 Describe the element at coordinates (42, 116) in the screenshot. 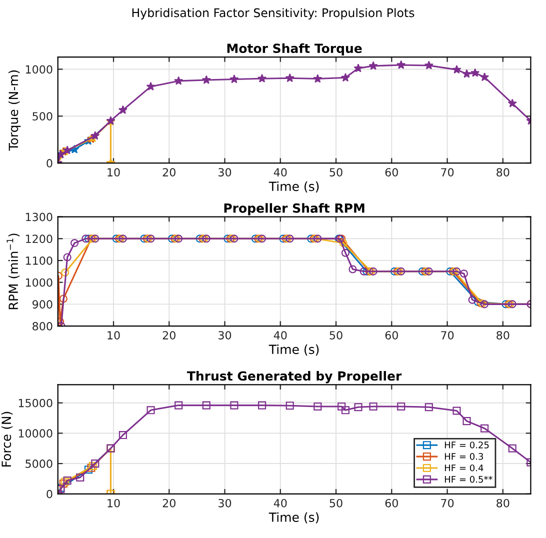

I see `y-tick-label: 500` at that location.